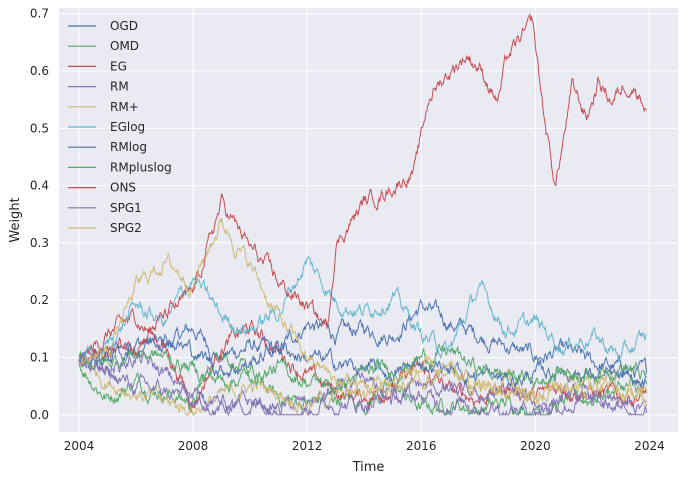  I want to click on legend-label: OMD, so click(124, 46).